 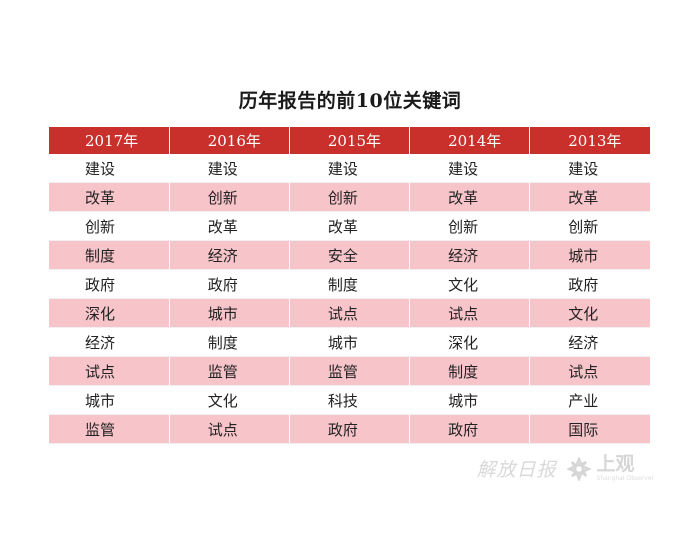 What do you see at coordinates (350, 101) in the screenshot?
I see `table-title: 历年报告的前10位关键词` at bounding box center [350, 101].